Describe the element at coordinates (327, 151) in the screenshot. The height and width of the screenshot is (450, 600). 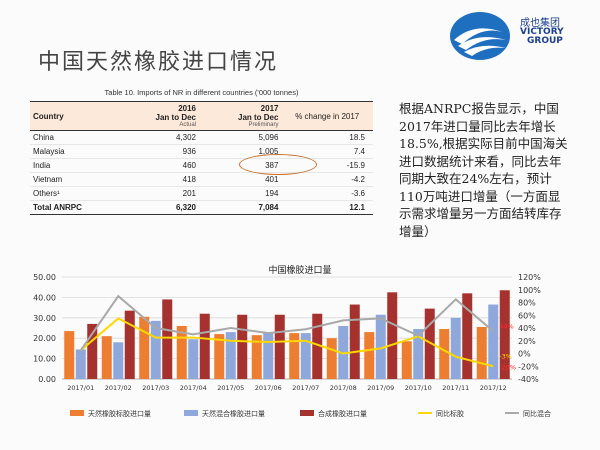
I see `cell-change: 7.4` at that location.